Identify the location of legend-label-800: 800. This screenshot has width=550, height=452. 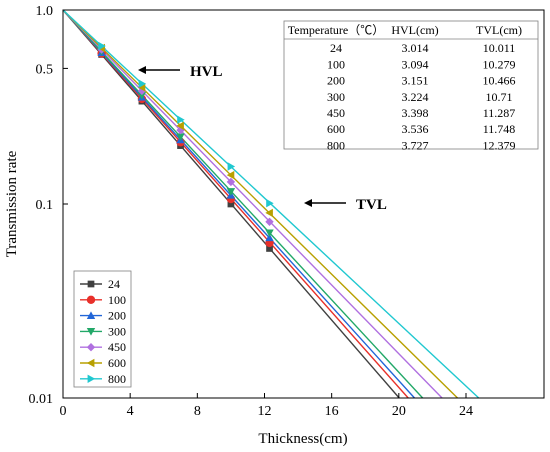
(117, 379).